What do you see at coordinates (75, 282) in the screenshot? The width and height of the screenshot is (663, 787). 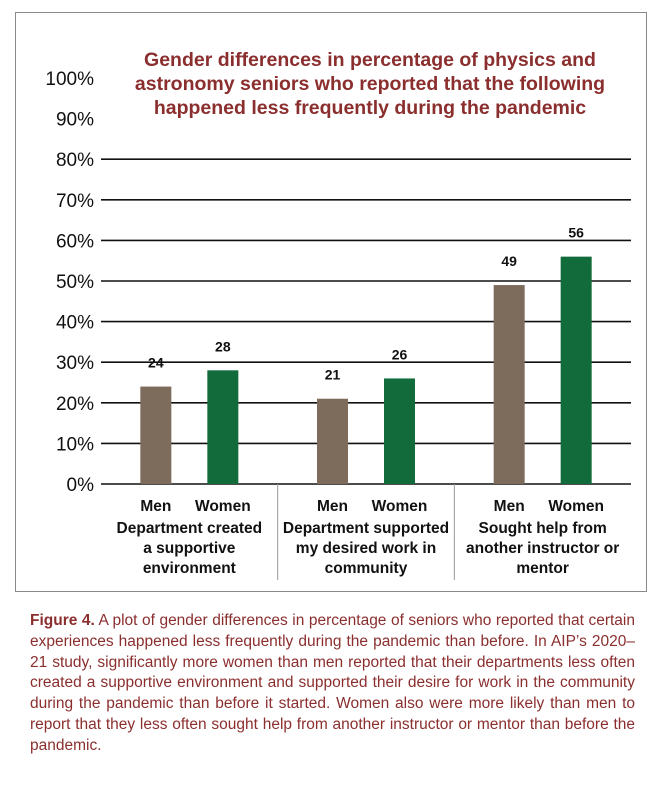 I see `y-tick-label: 50%` at bounding box center [75, 282].